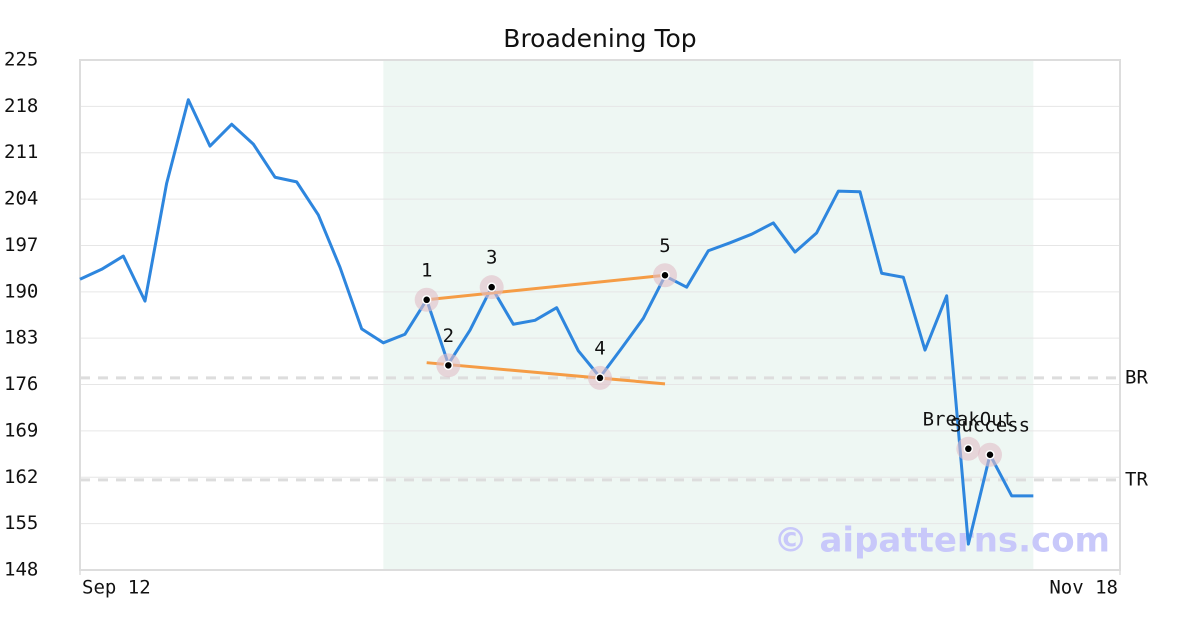 Image resolution: width=1200 pixels, height=630 pixels. Describe the element at coordinates (21, 570) in the screenshot. I see `y-tick-label: 148` at that location.